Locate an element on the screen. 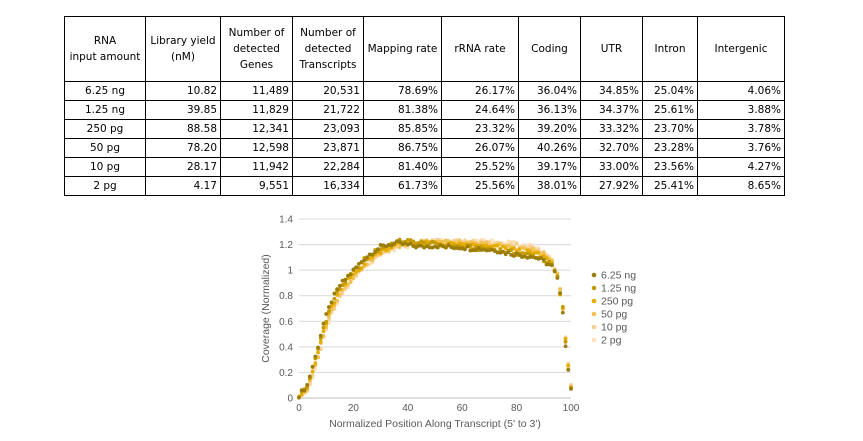 The height and width of the screenshot is (441, 863). table-cell: 38.01% is located at coordinates (549, 186).